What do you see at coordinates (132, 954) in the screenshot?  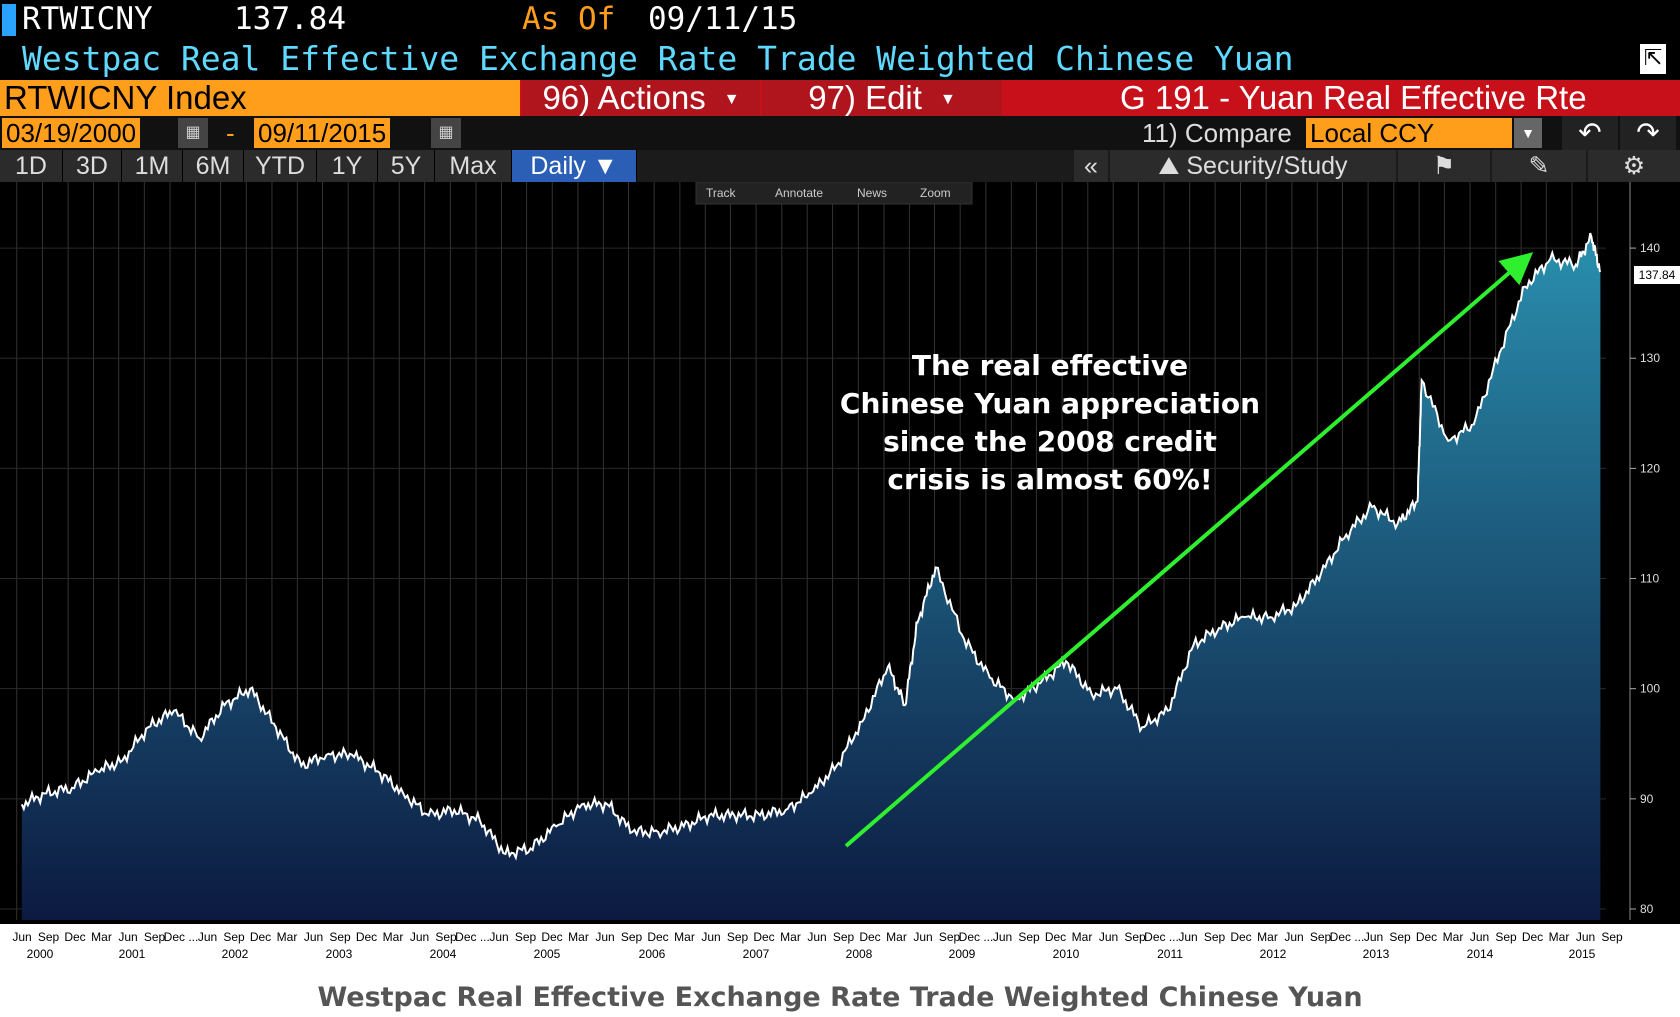 I see `x-year-label: 2001` at bounding box center [132, 954].